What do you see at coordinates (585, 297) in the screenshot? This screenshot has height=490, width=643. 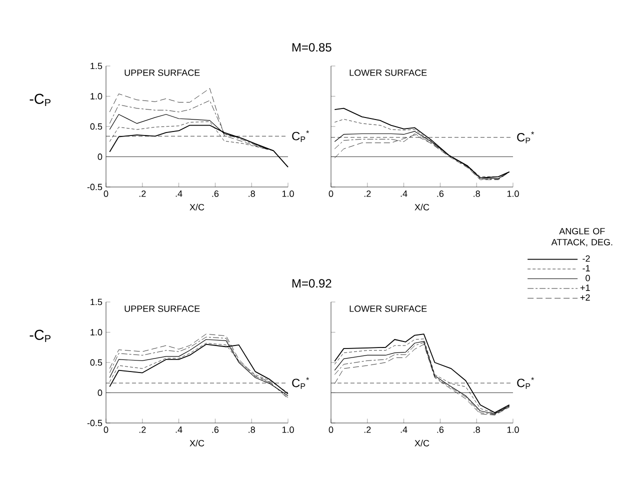 I see `text: +2` at bounding box center [585, 297].